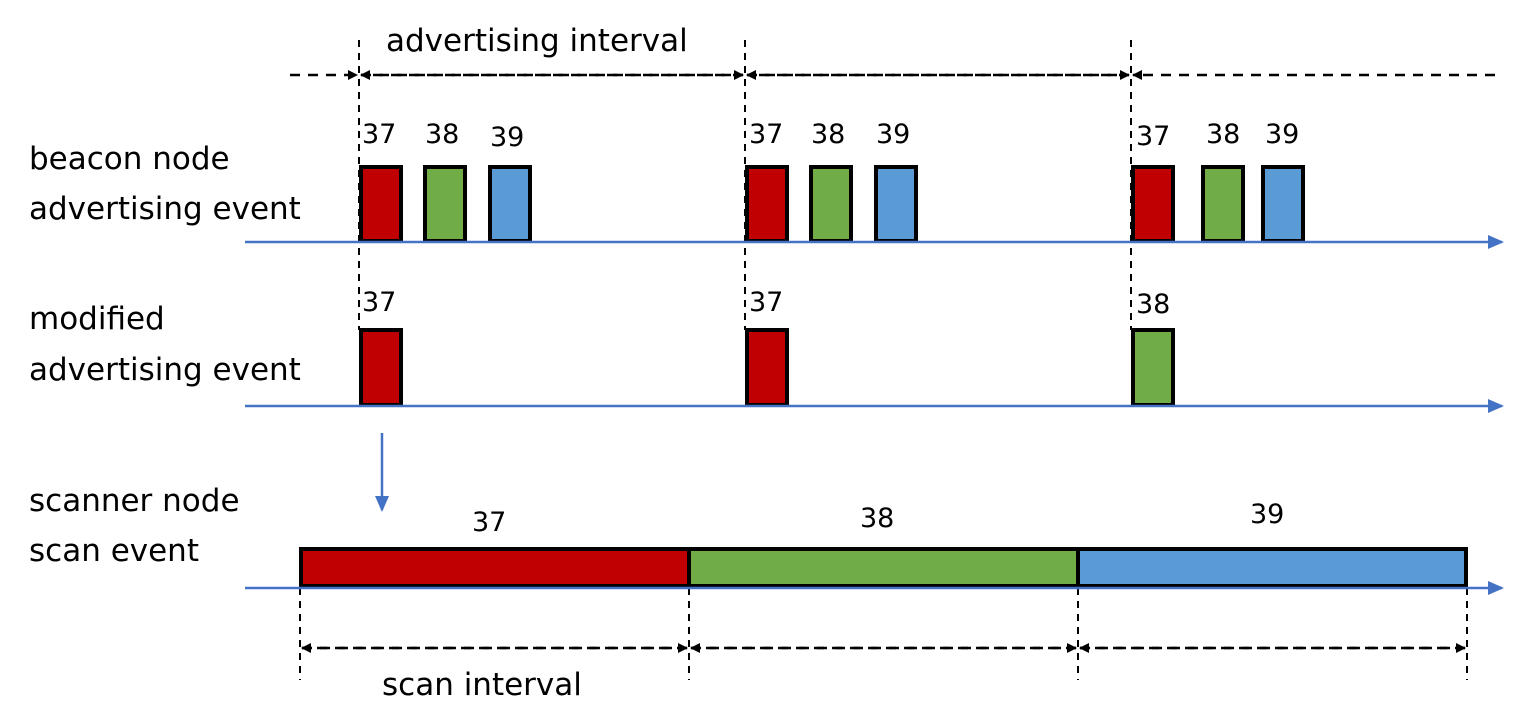 The width and height of the screenshot is (1536, 719). What do you see at coordinates (114, 551) in the screenshot?
I see `row-label-scanner-2: scan event` at bounding box center [114, 551].